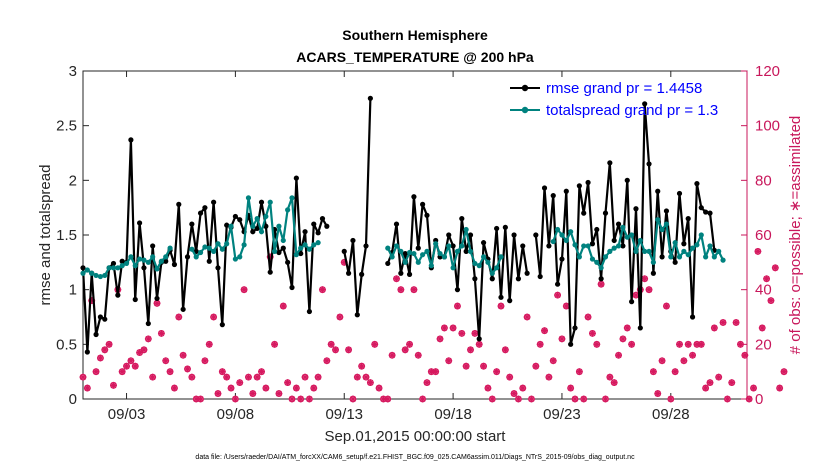 The image size is (830, 470). Describe the element at coordinates (344, 414) in the screenshot. I see `x-tick-label: 09/13` at that location.